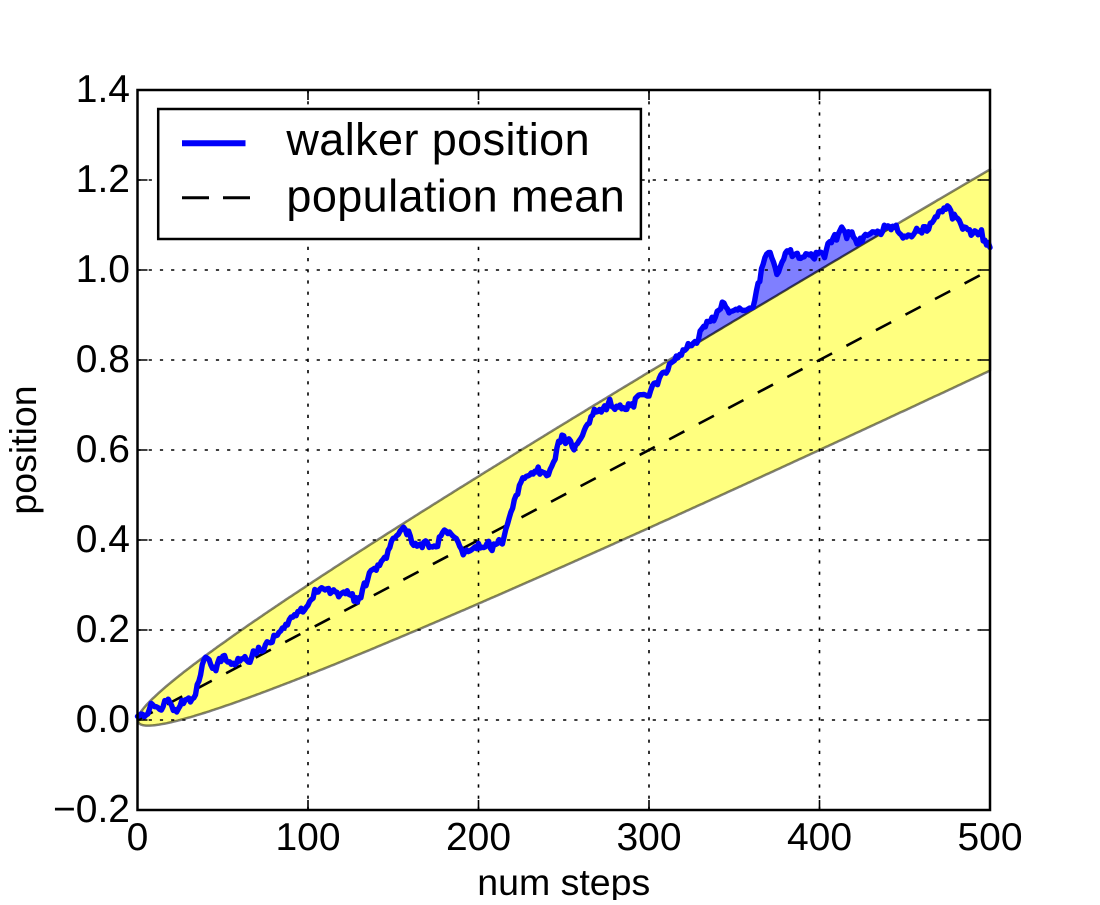  I want to click on svg-text: 0.4, so click(103, 539).